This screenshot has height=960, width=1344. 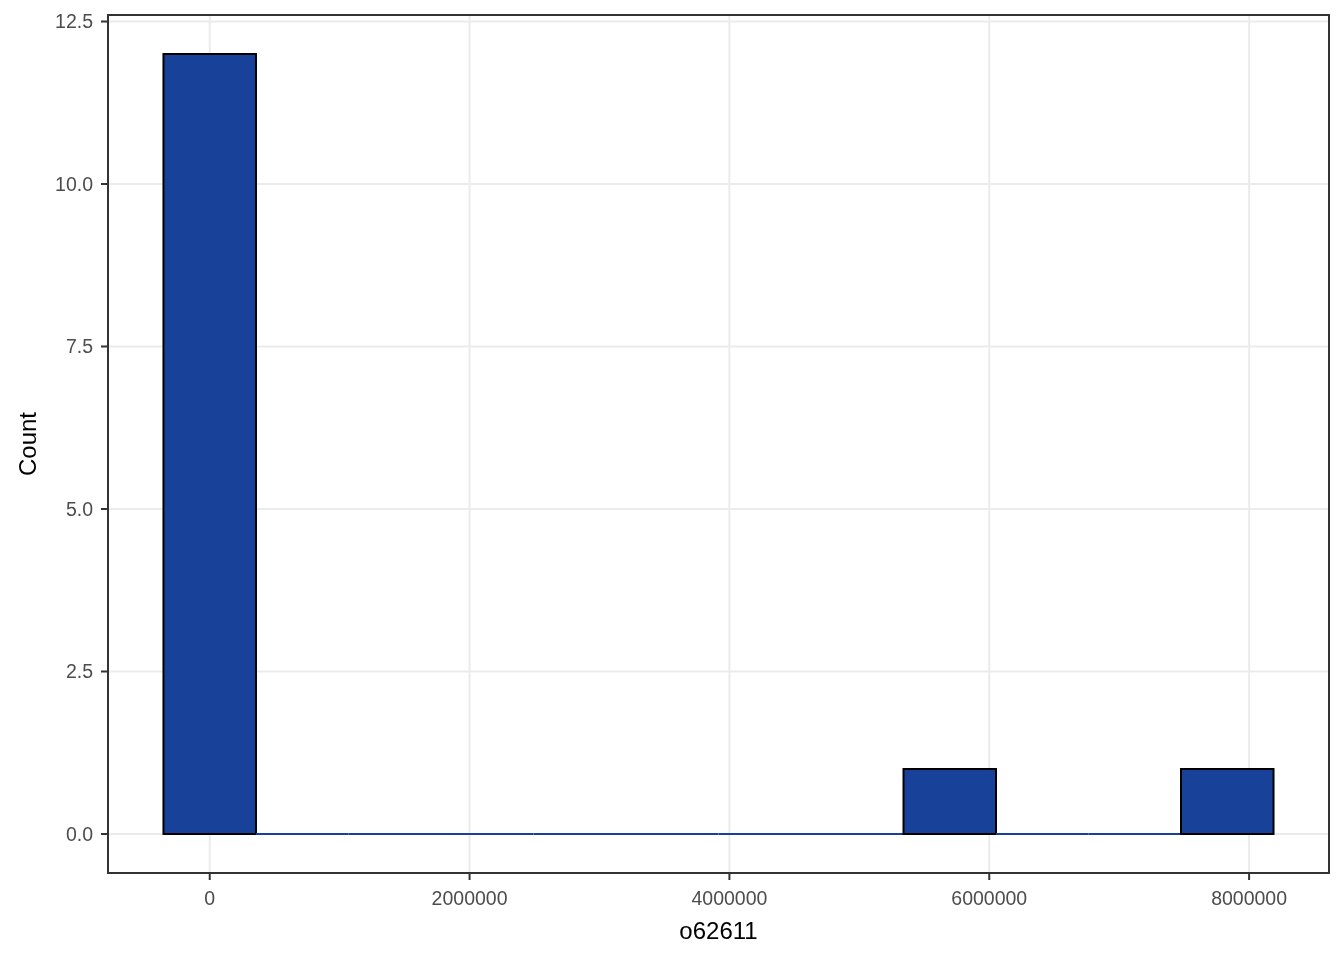 I want to click on x-tick-label: 8000000, so click(x=1249, y=897).